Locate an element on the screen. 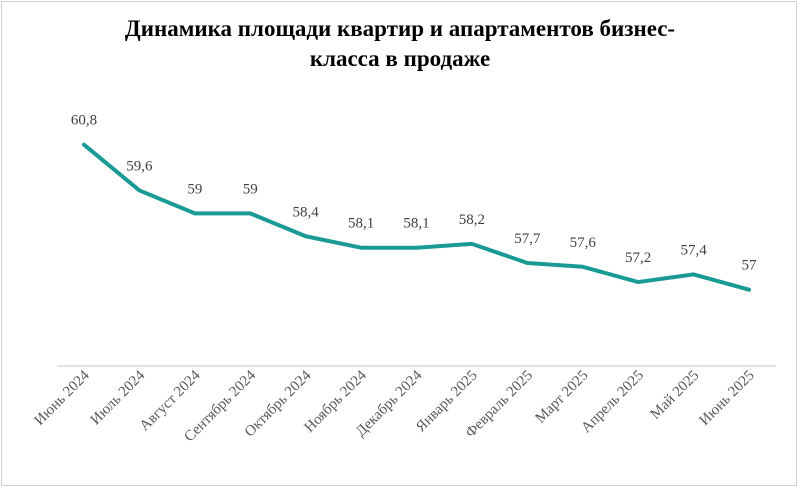 Image resolution: width=800 pixels, height=489 pixels. chart-title-line-2: класса в продаже is located at coordinates (400, 58).